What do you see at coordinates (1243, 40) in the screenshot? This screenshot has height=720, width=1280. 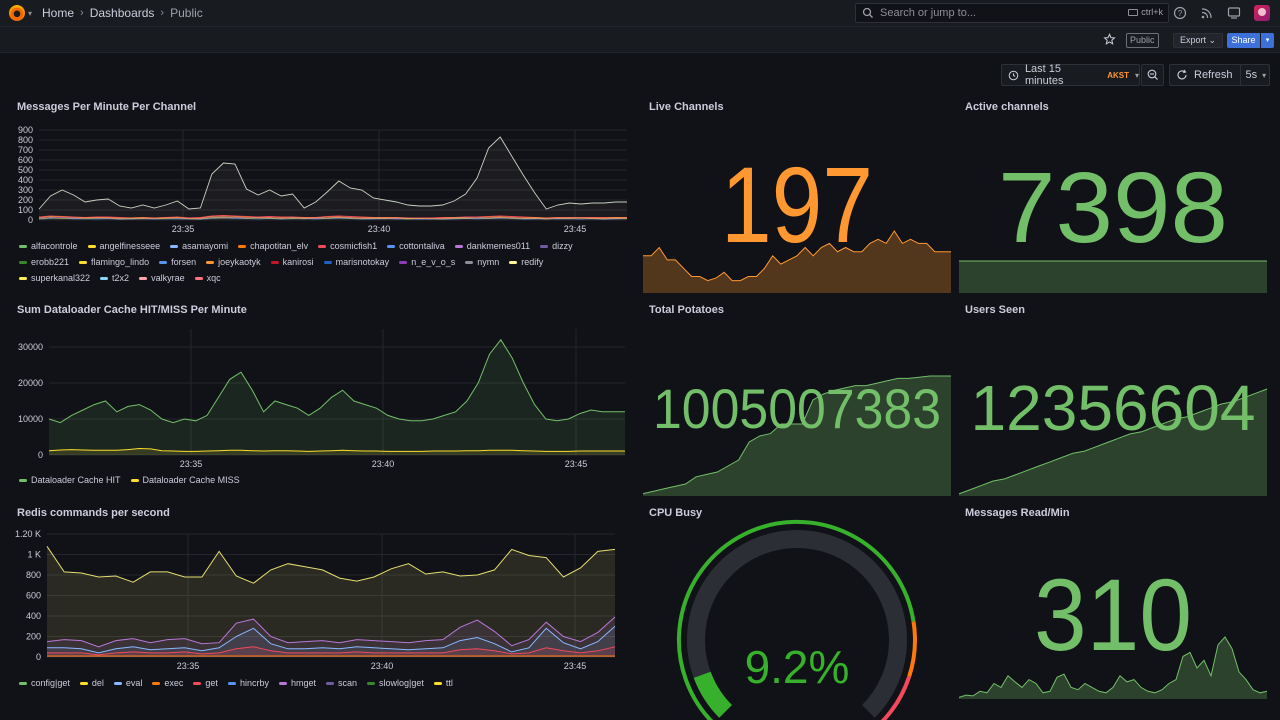 I see `share-button: Share` at bounding box center [1243, 40].